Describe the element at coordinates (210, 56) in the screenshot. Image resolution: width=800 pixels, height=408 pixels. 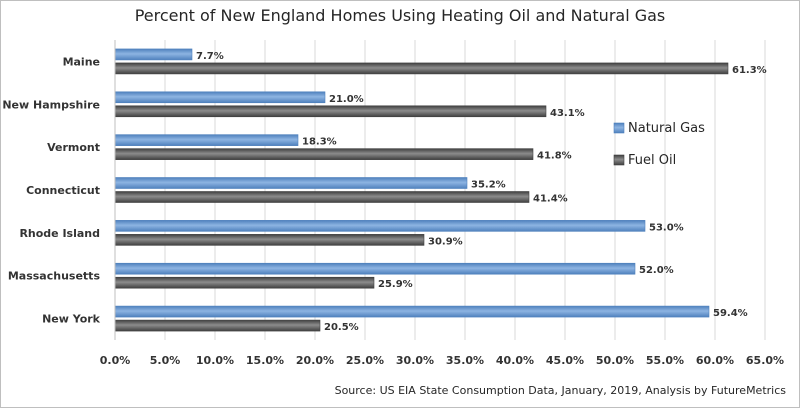
I see `data-label: 7.7%` at that location.